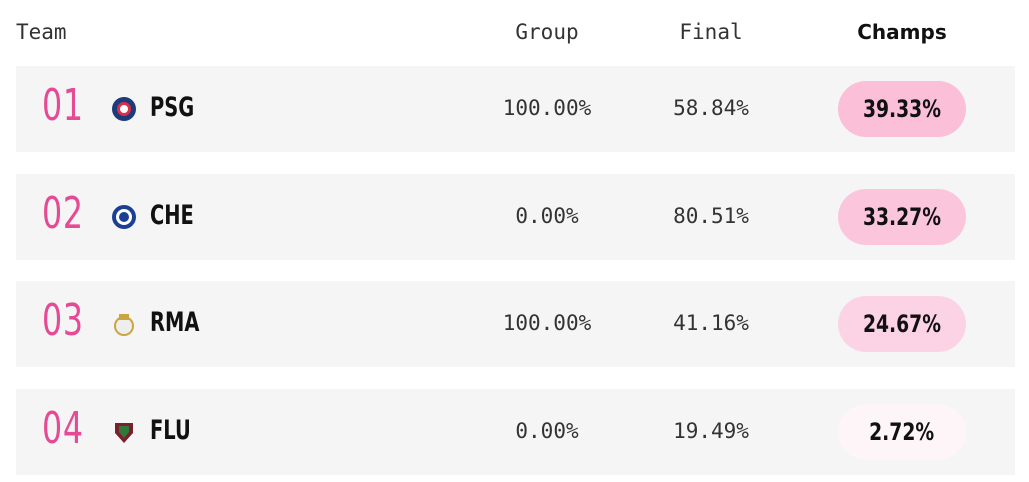 This screenshot has height=482, width=1029. I want to click on header-team: Team, so click(41, 32).